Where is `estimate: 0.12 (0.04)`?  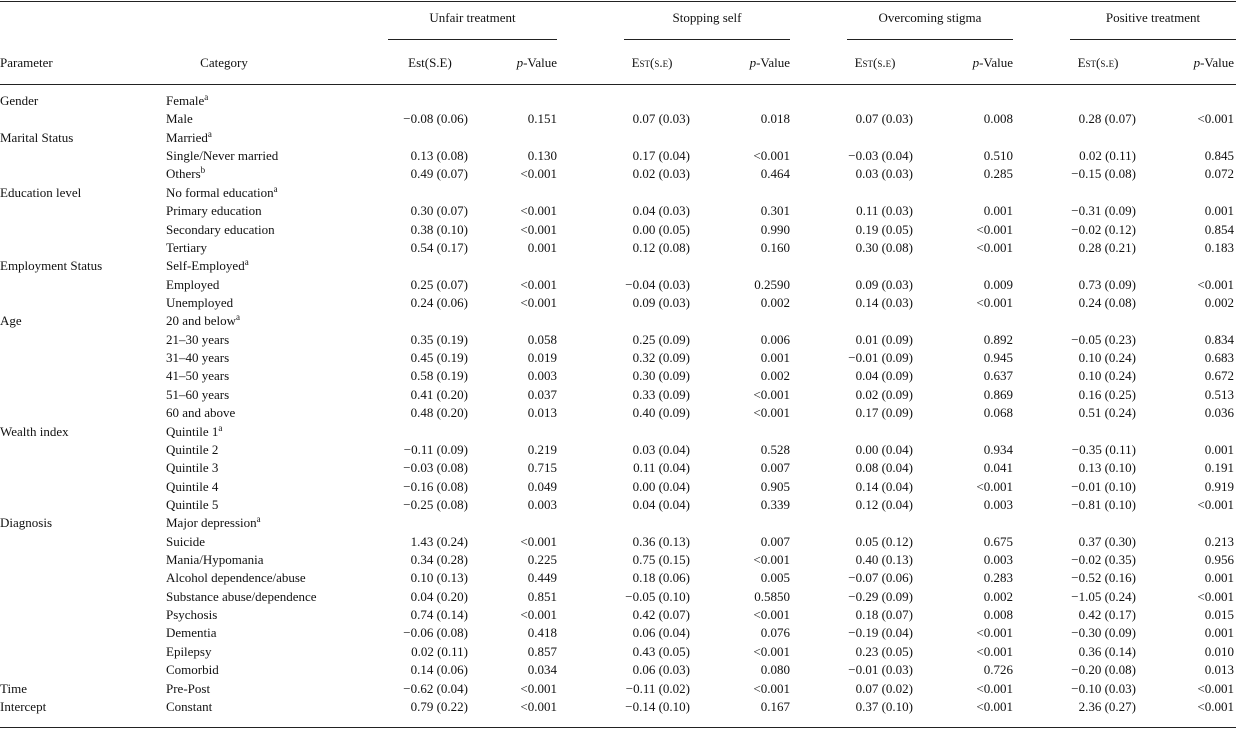 estimate: 0.12 (0.04) is located at coordinates (884, 504).